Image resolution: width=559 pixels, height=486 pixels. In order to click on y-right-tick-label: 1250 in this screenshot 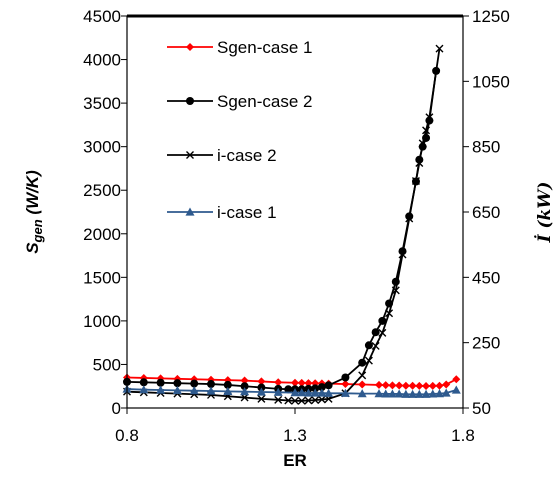, I will do `click(491, 16)`.